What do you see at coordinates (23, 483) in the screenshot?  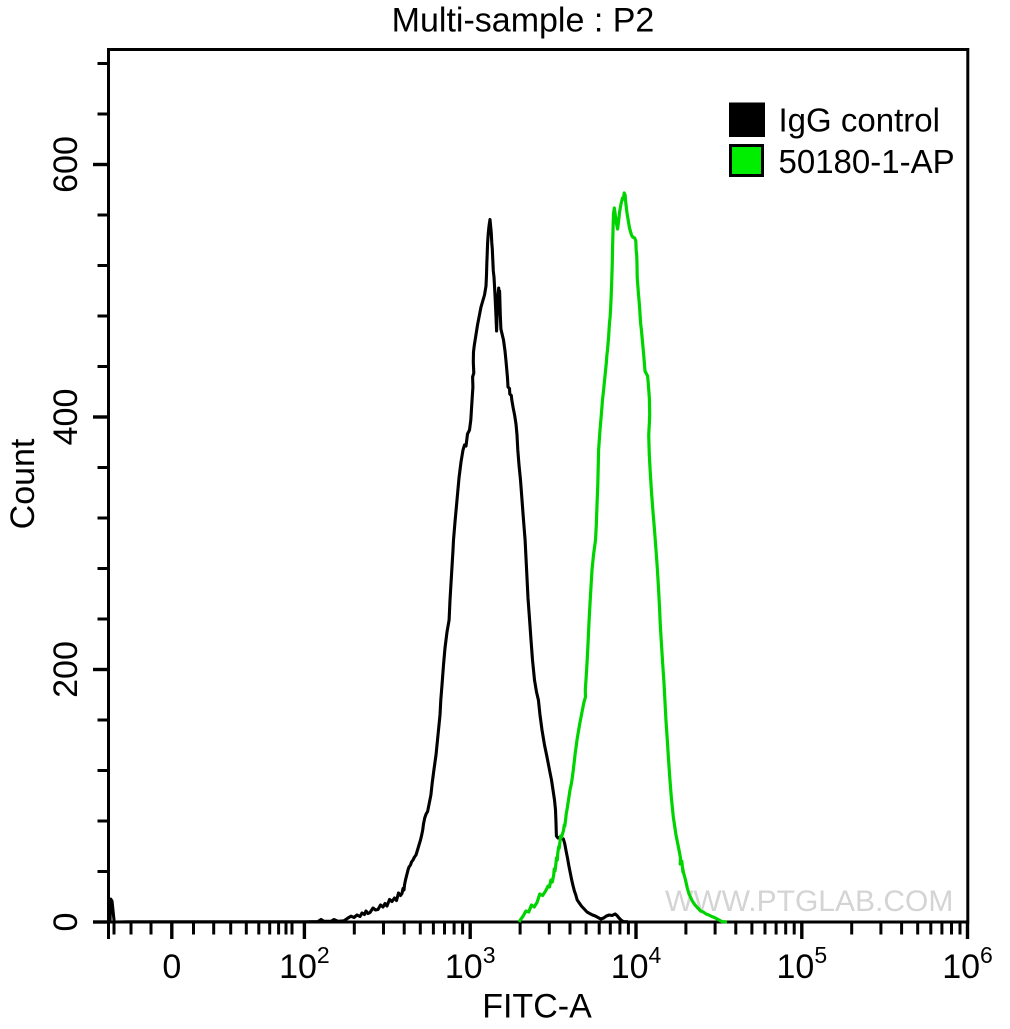 I see `svg-text: Count` at bounding box center [23, 483].